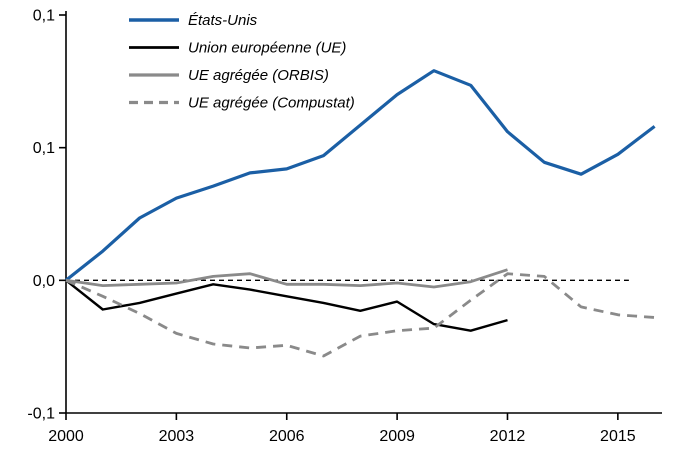 This screenshot has height=469, width=673. Describe the element at coordinates (177, 436) in the screenshot. I see `x-tick-label-1: 2003` at that location.